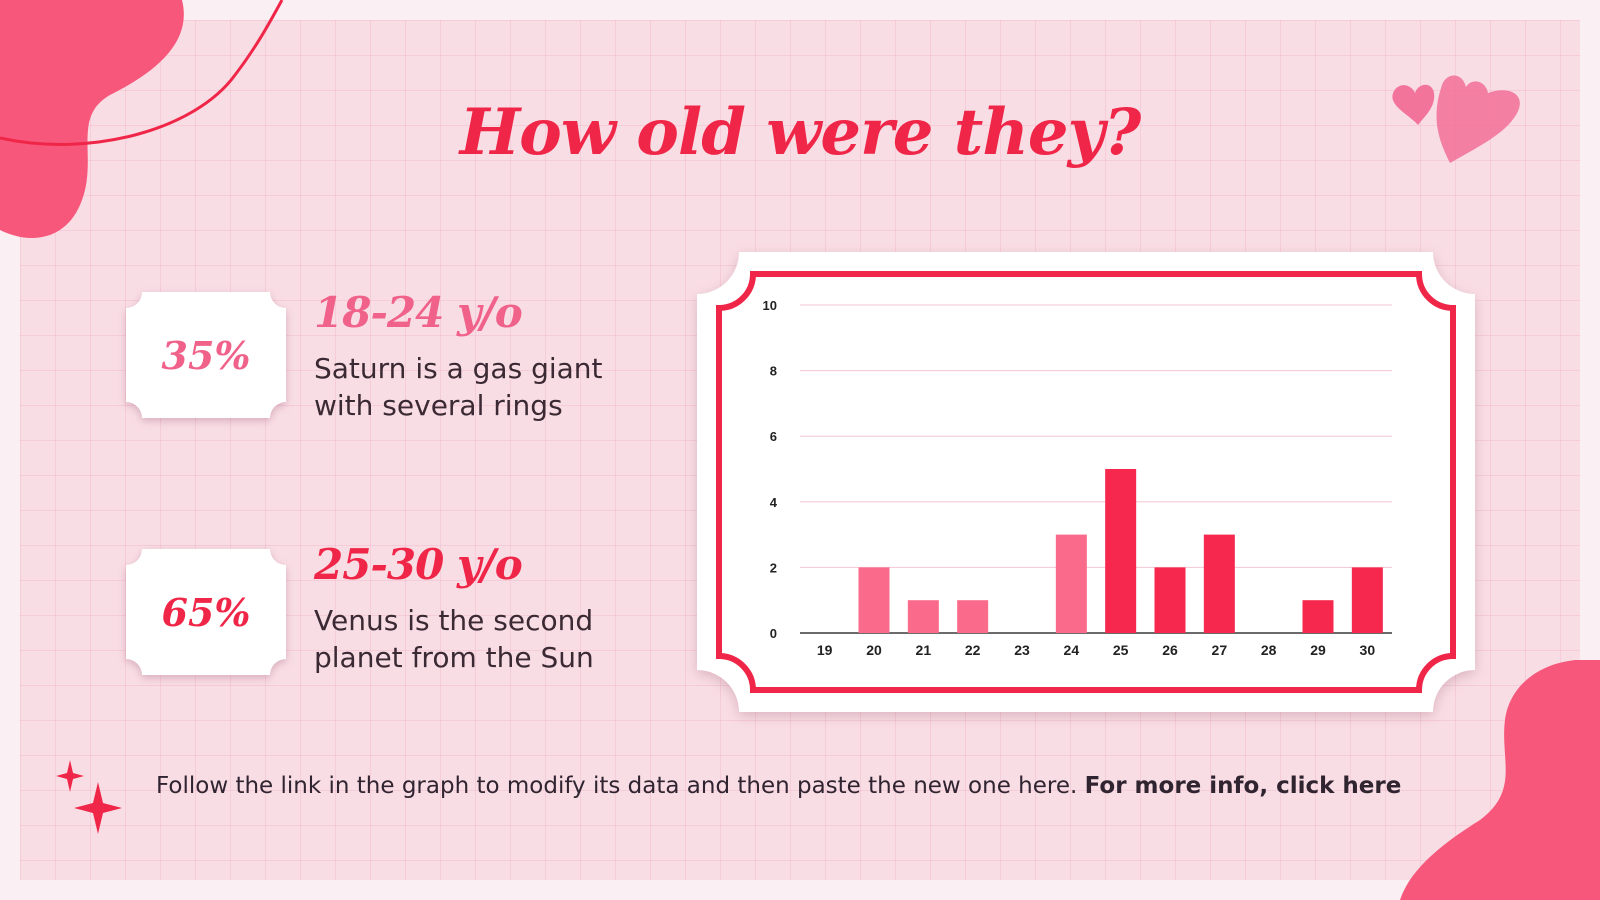  I want to click on y-tick-label: 2, so click(773, 567).